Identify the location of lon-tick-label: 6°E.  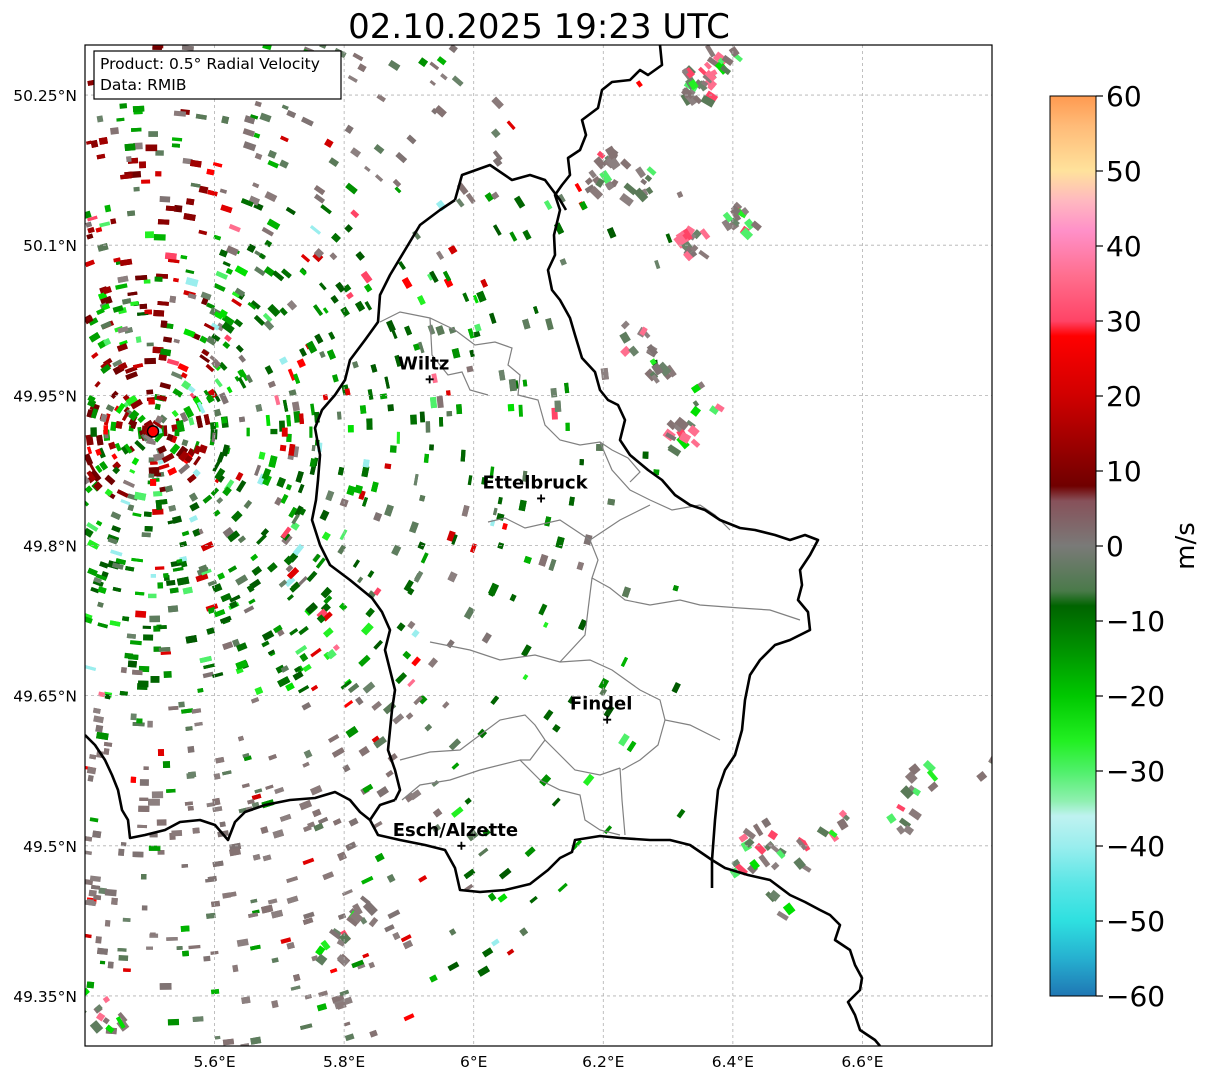
(473, 1062).